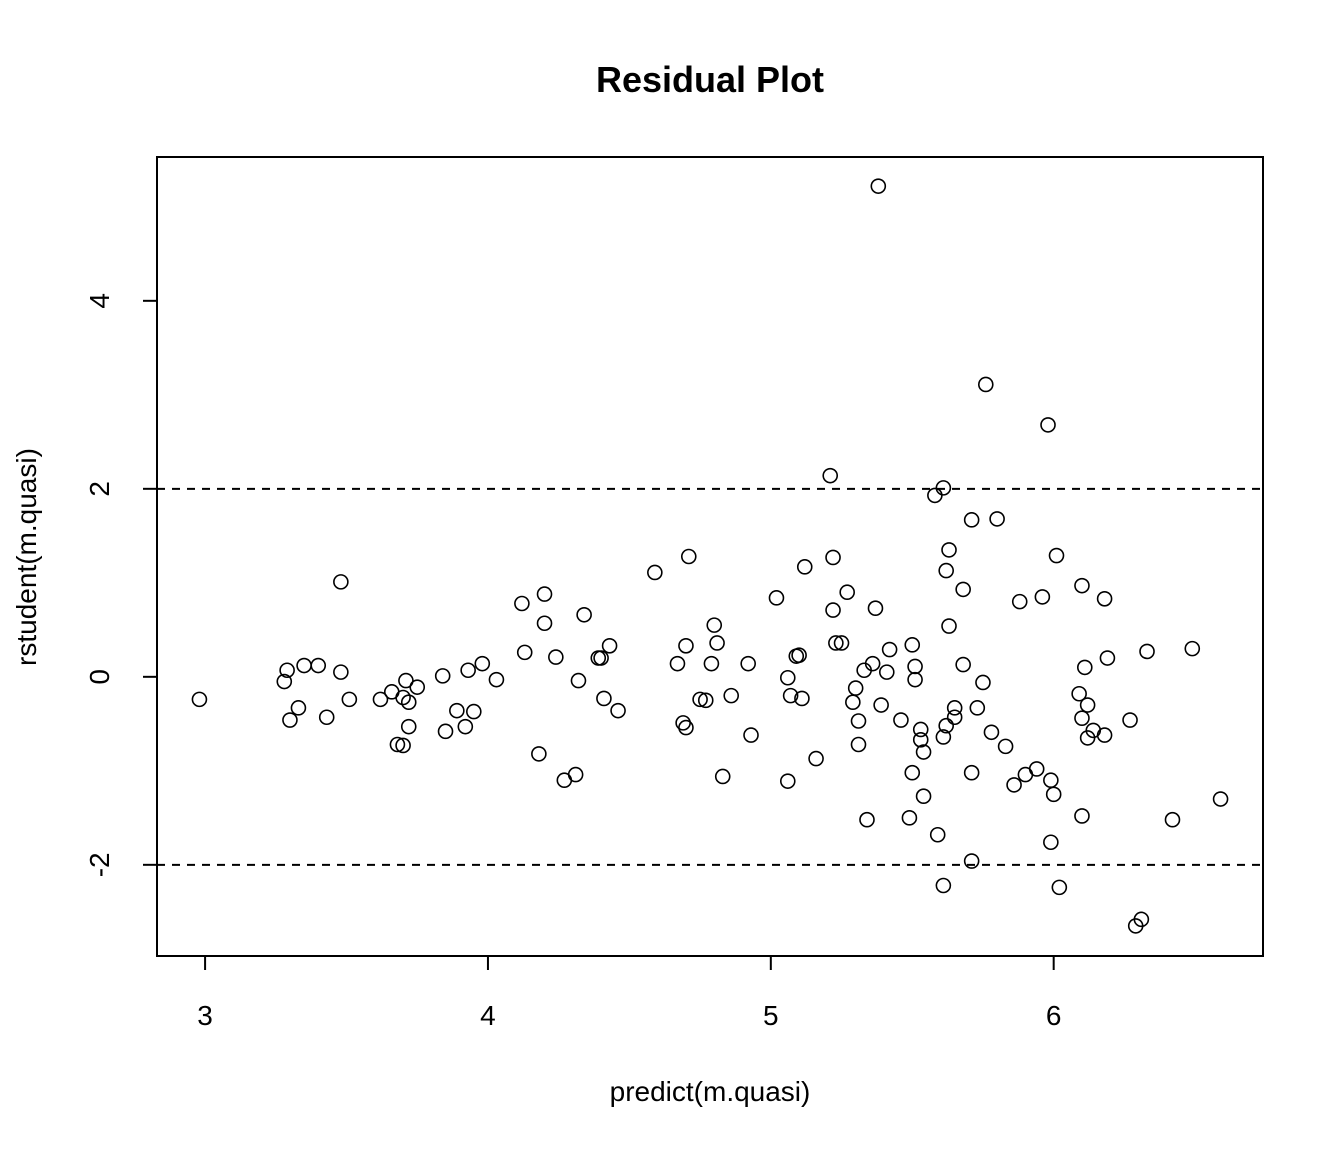  What do you see at coordinates (488, 1015) in the screenshot?
I see `x-tick-label: 4` at bounding box center [488, 1015].